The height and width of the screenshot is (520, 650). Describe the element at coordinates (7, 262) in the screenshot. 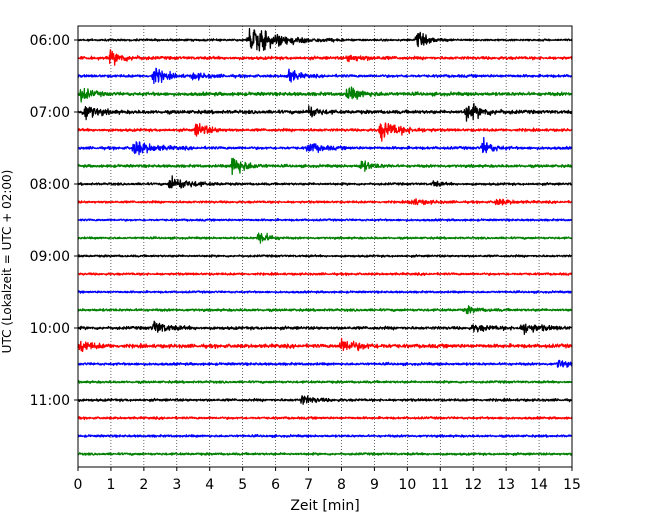

I see `y-axis-label: UTC (Lokalzeit = UTC + 02:00)` at that location.